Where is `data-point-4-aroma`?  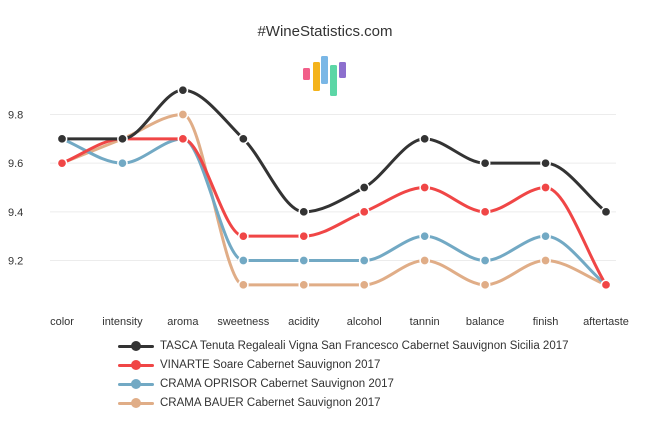 data-point-4-aroma is located at coordinates (183, 114).